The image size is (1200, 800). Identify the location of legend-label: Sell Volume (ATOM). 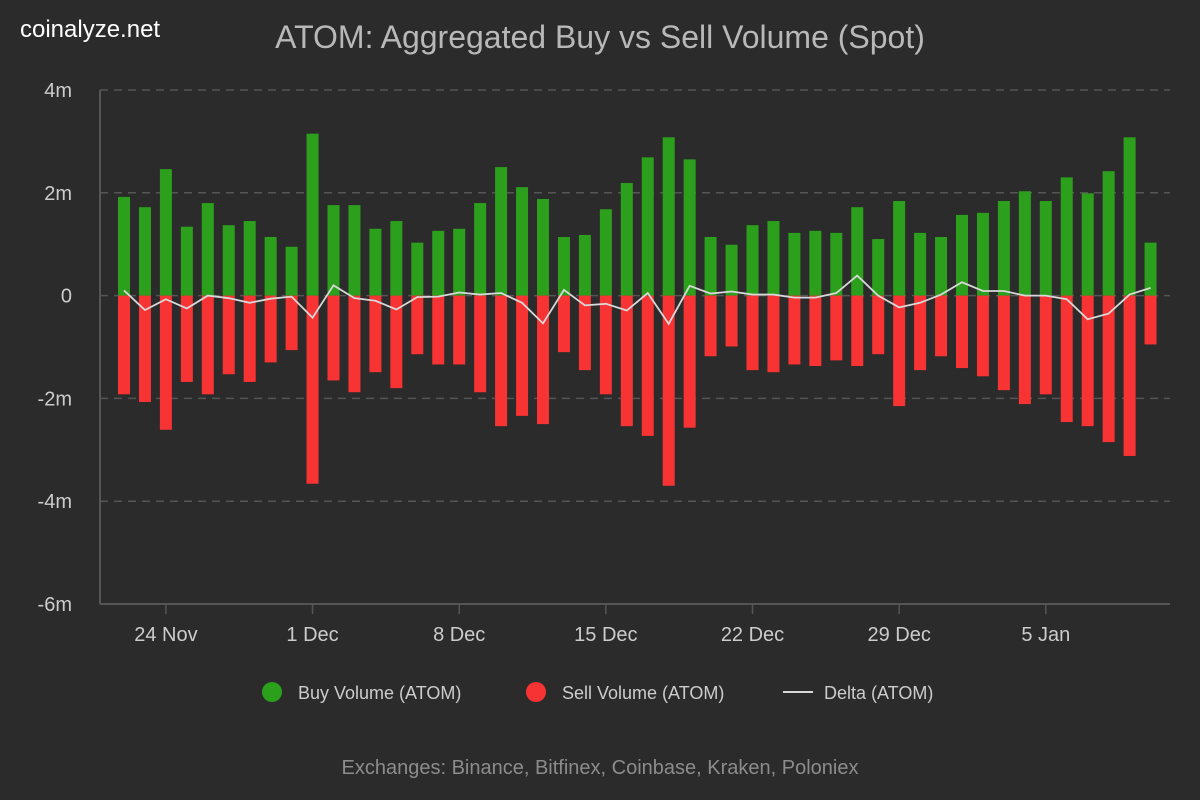
(643, 693).